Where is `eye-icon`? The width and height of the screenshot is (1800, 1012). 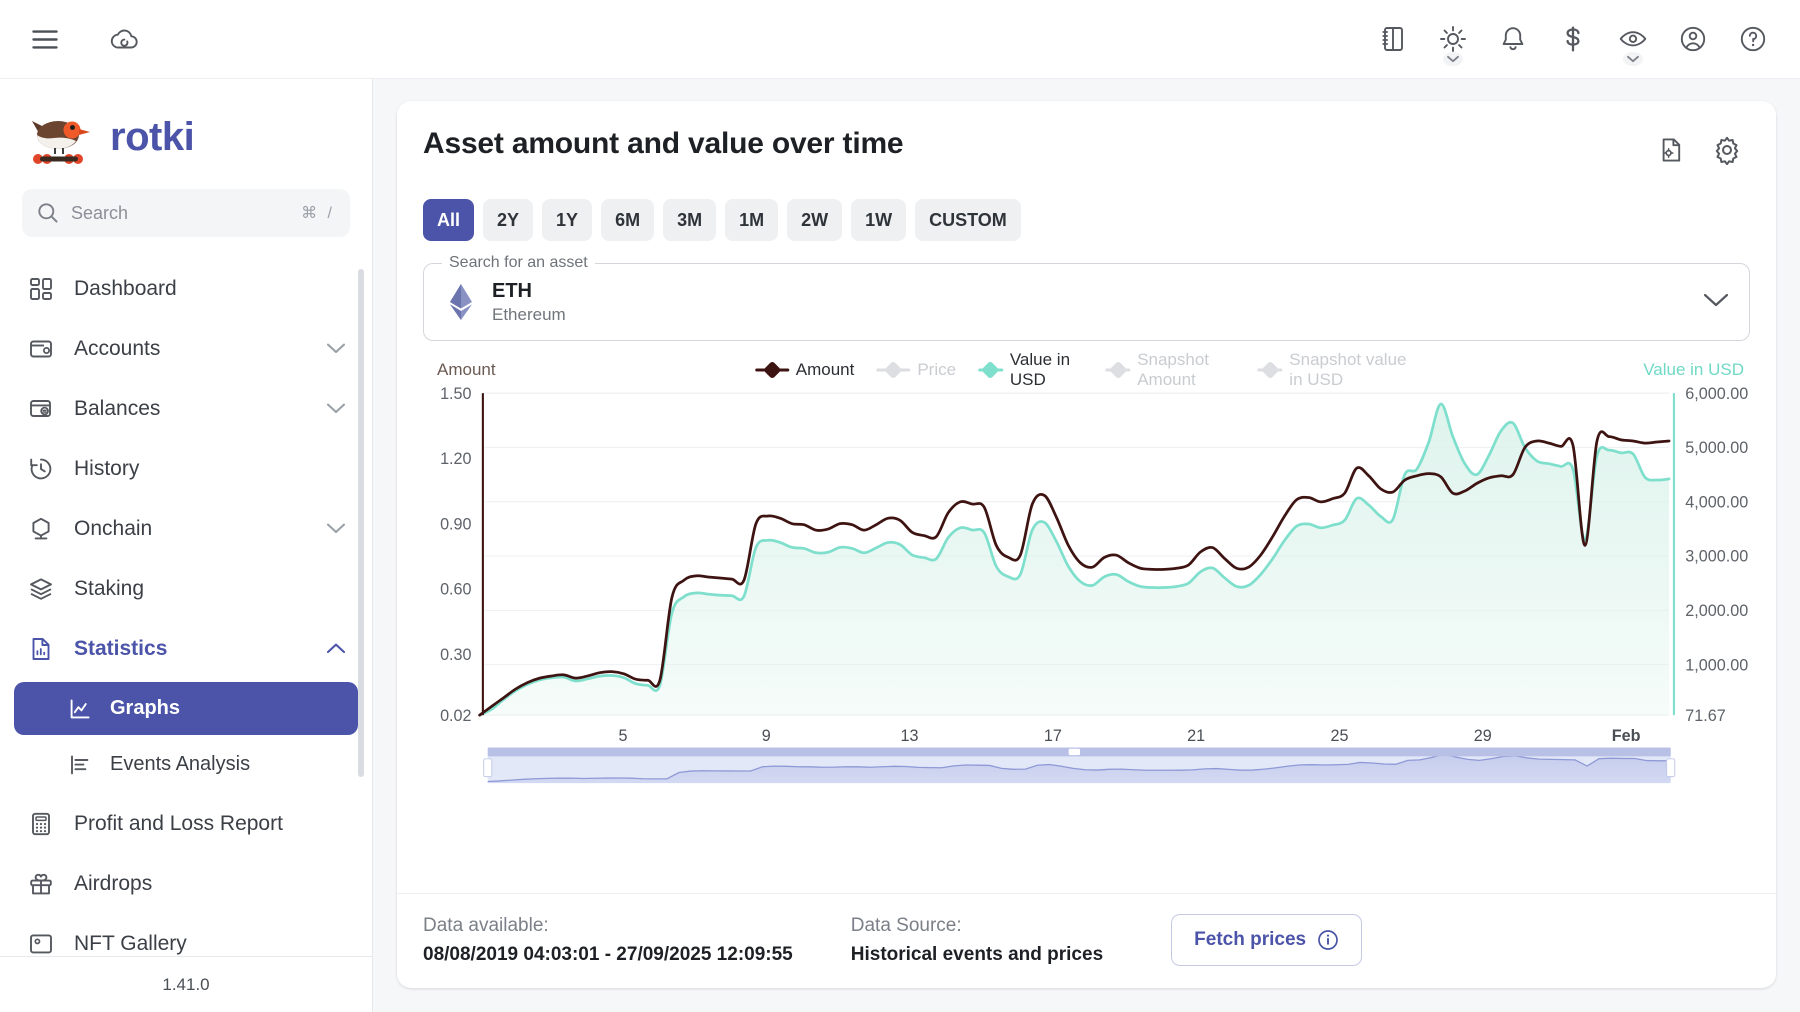 eye-icon is located at coordinates (1633, 41).